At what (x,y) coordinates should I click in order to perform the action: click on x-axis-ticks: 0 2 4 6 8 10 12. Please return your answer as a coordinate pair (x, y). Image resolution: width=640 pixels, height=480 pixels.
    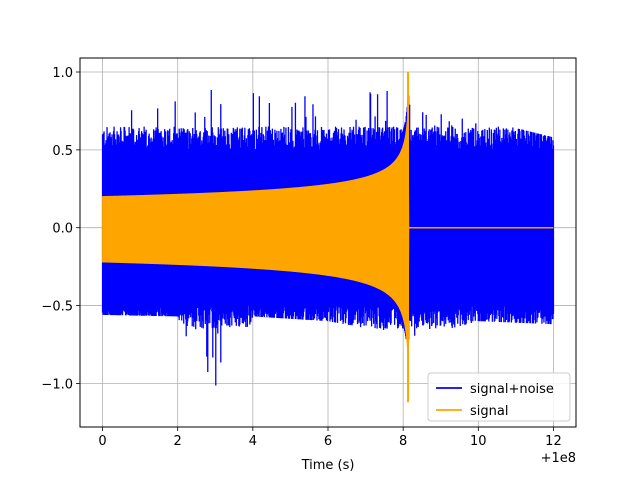
    Looking at the image, I should click on (330, 438).